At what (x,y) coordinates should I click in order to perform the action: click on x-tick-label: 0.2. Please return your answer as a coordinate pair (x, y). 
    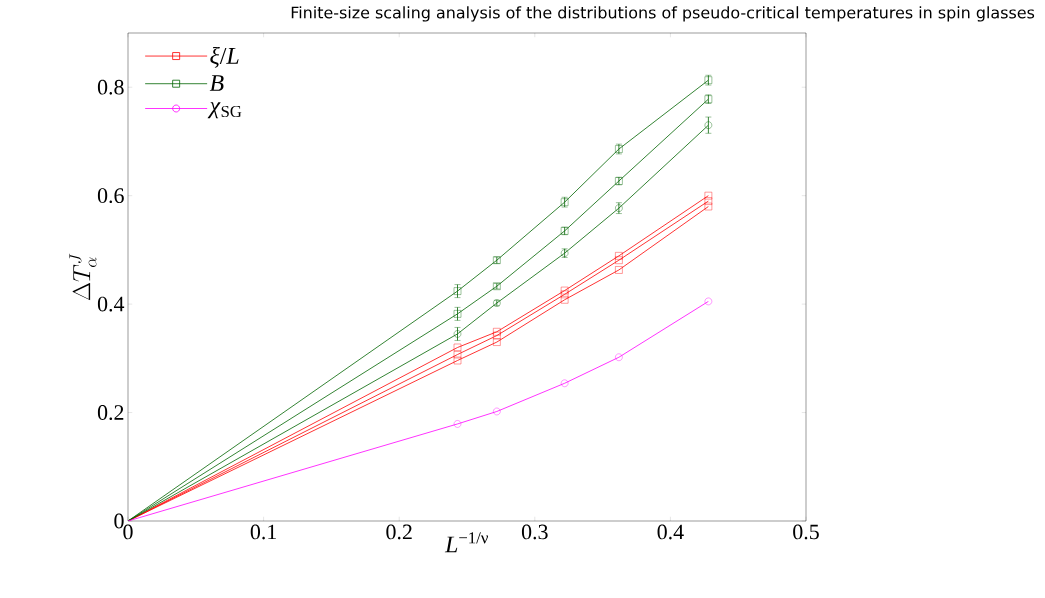
    Looking at the image, I should click on (399, 532).